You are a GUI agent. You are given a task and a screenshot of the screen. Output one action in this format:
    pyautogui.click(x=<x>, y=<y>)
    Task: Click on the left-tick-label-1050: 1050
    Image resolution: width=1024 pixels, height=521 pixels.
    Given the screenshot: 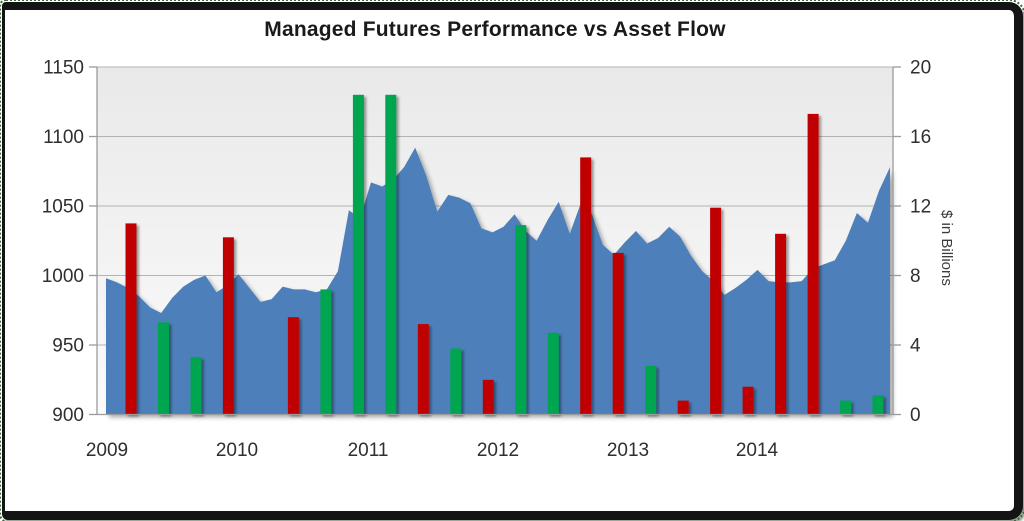 What is the action you would take?
    pyautogui.click(x=63, y=207)
    